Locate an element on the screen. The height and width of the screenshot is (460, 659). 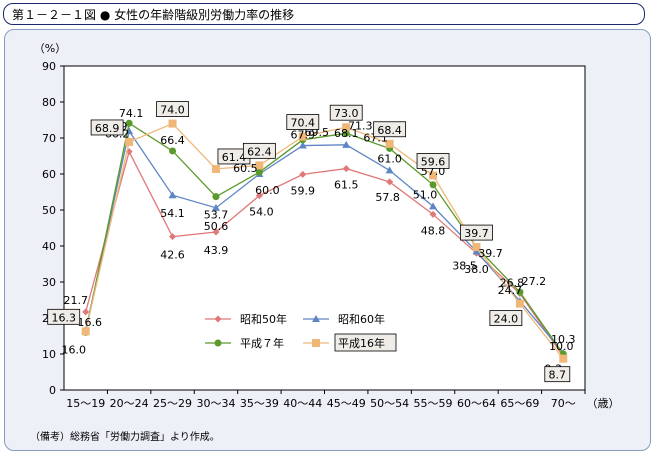
data-label: 59.6 is located at coordinates (433, 161).